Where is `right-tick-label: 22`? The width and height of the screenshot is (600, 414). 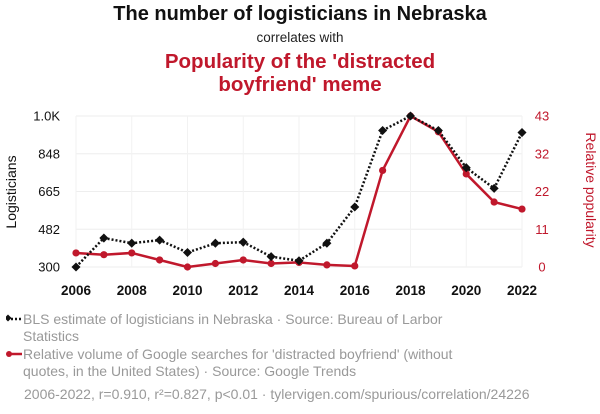 right-tick-label: 22 is located at coordinates (542, 191).